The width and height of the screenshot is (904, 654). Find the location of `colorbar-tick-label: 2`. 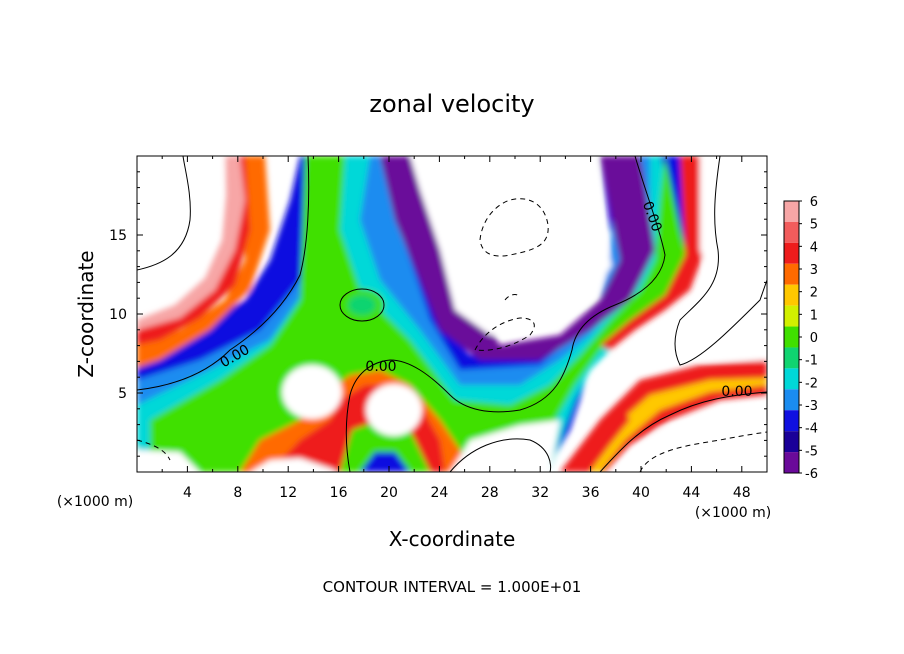

colorbar-tick-label: 2 is located at coordinates (814, 293).